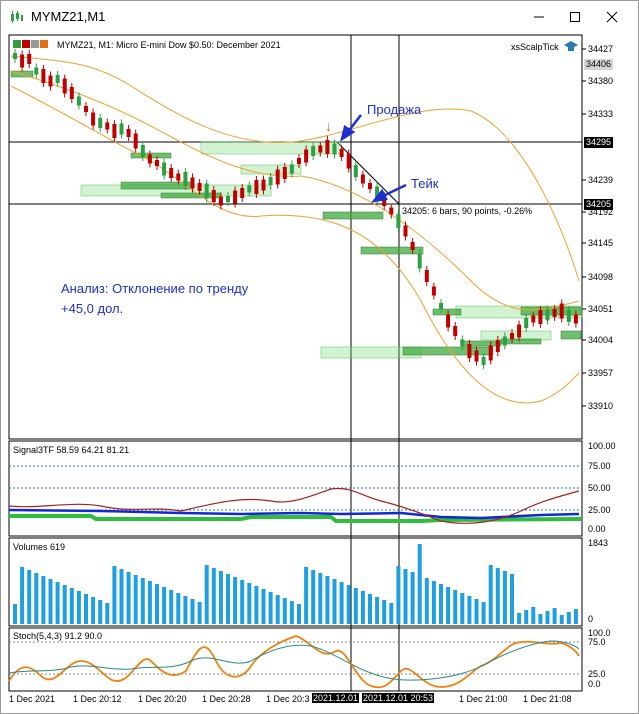 The image size is (639, 714). Describe the element at coordinates (601, 81) in the screenshot. I see `price-tick-label: 34380` at that location.